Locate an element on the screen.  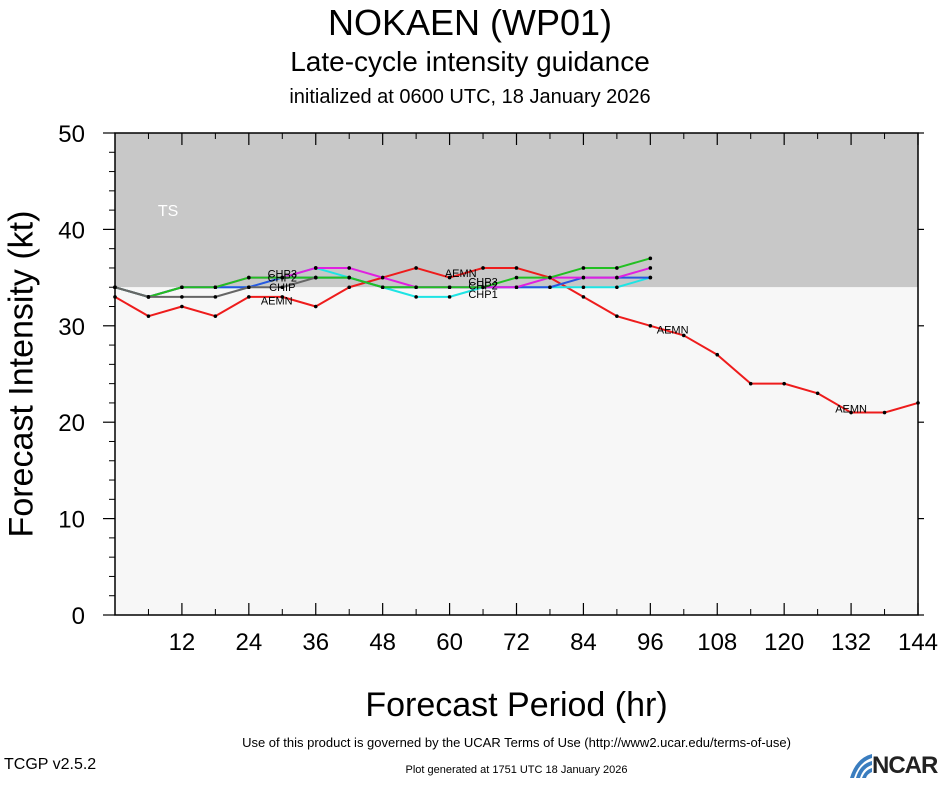
y-tick-label: 0 is located at coordinates (78, 616).